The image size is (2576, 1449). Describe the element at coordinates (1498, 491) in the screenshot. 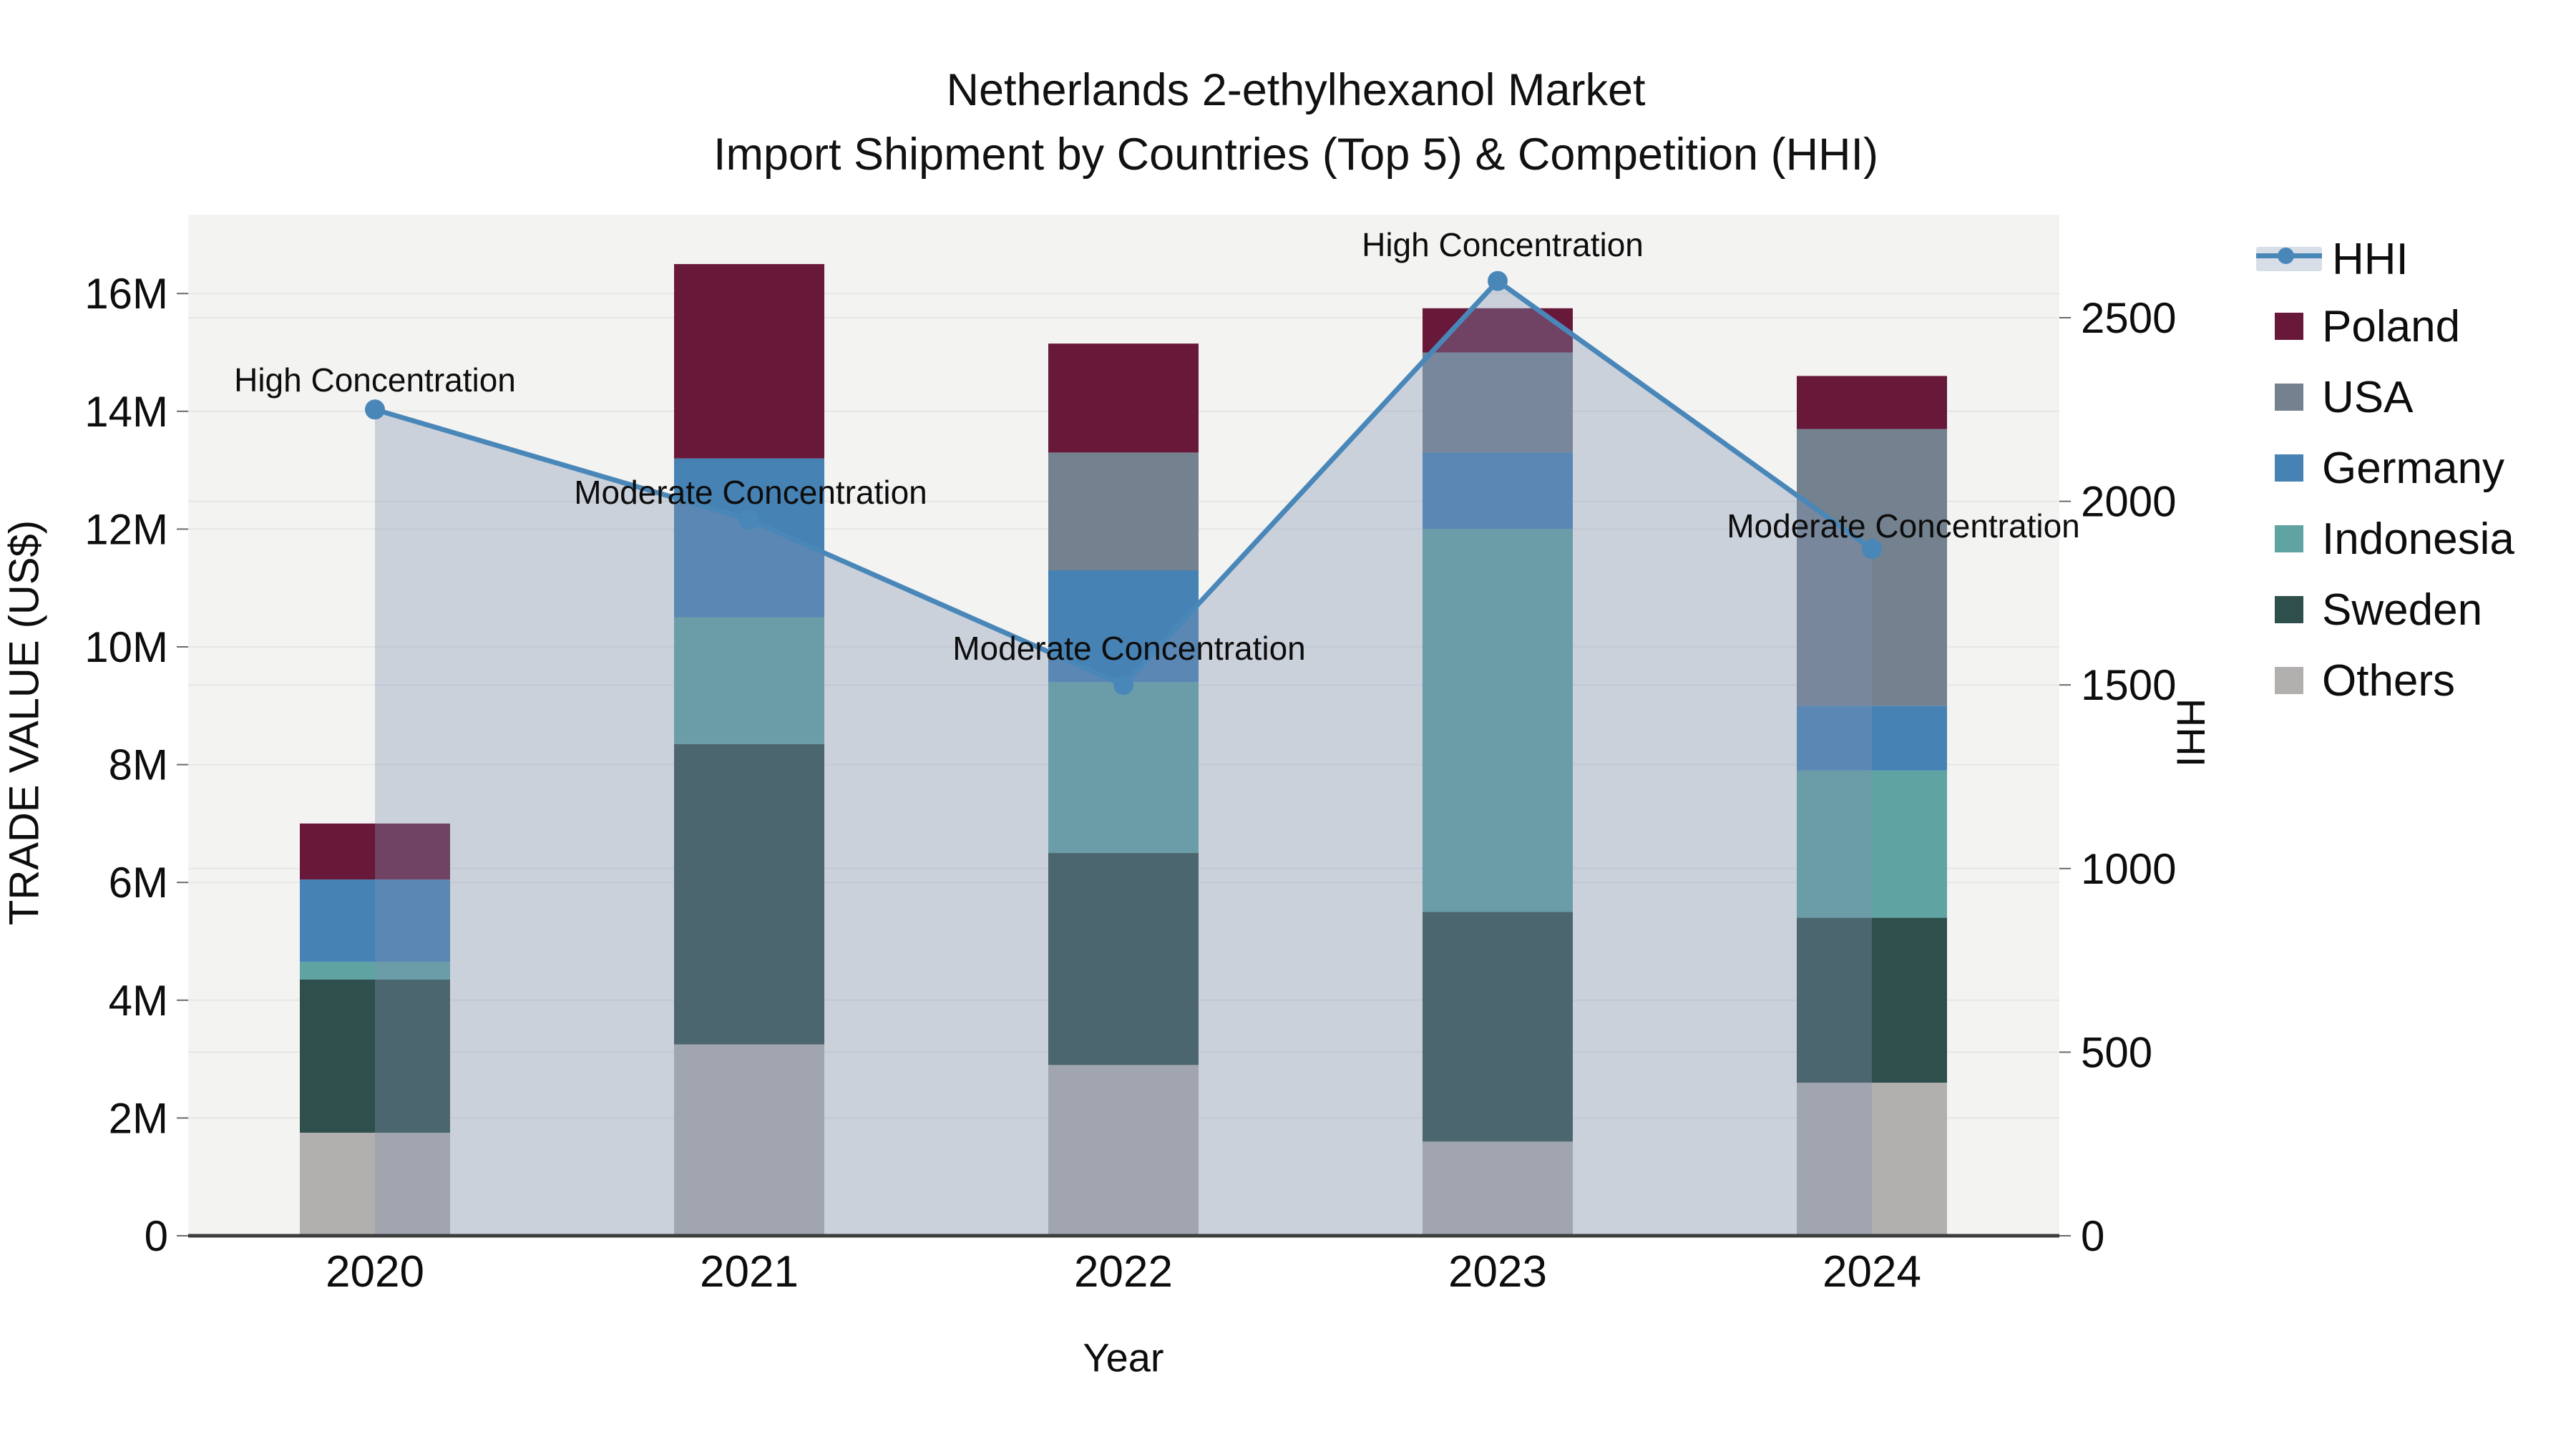

I see `bar-segment-germany-2023` at that location.